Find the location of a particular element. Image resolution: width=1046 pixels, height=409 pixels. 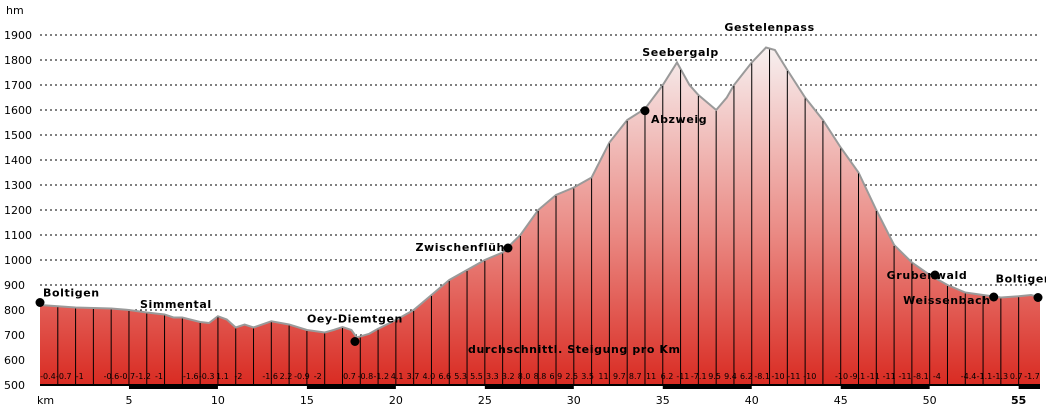

y-tick-label: 1000 is located at coordinates (18, 260).